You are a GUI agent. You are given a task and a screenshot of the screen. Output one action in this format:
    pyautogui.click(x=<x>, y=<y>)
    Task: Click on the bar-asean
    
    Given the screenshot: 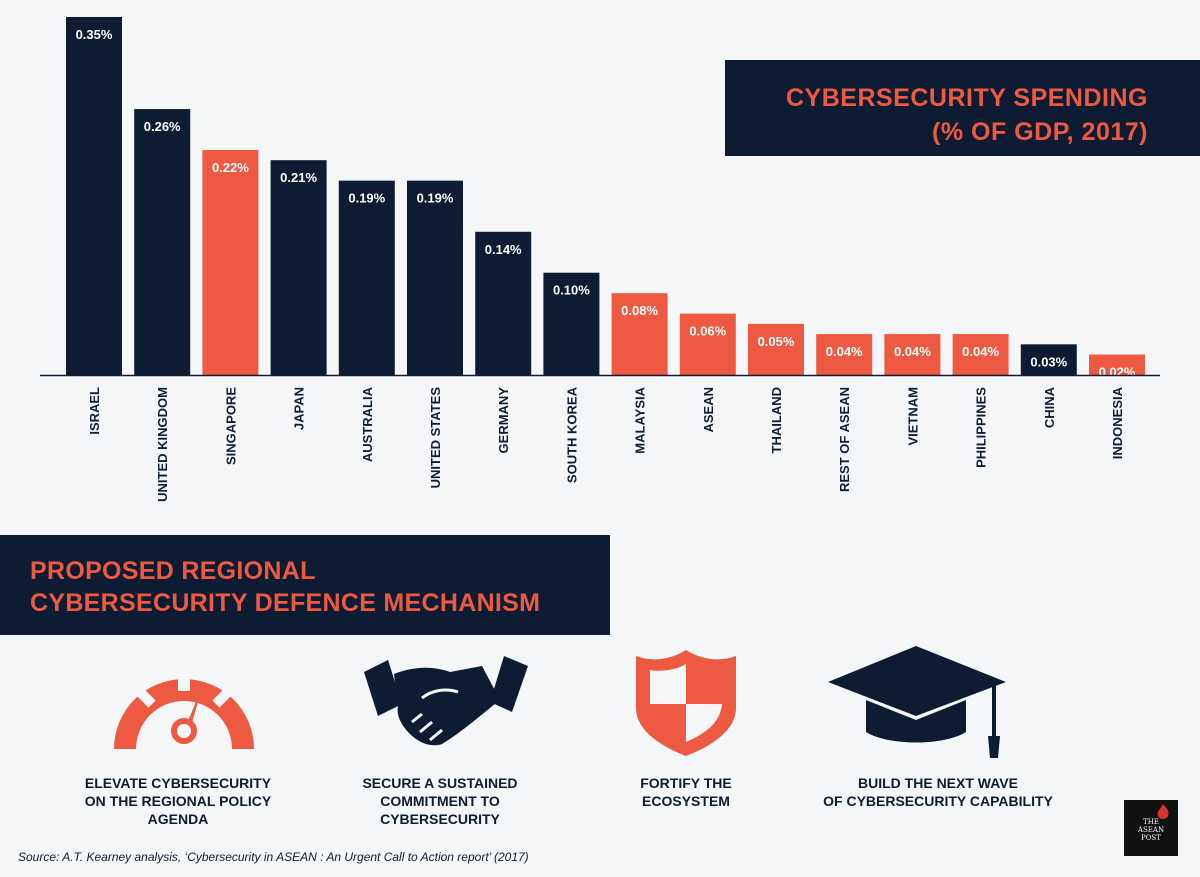 What is the action you would take?
    pyautogui.click(x=707, y=344)
    